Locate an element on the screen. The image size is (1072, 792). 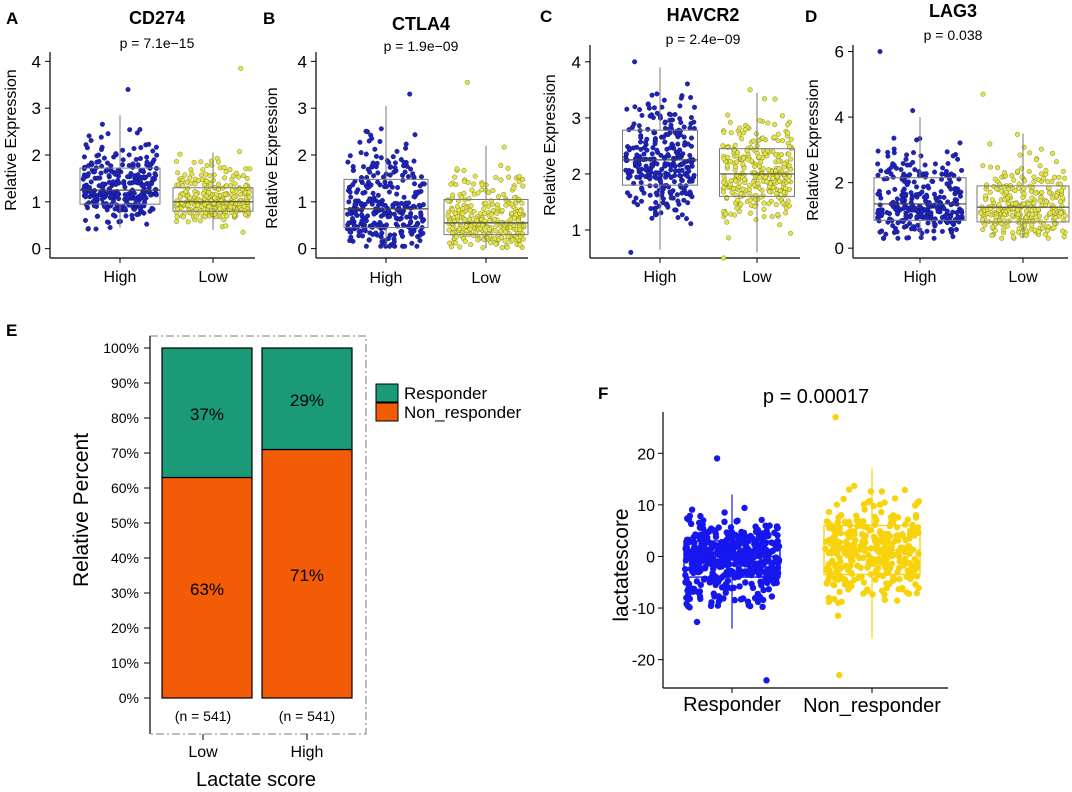
y-axis-label: lactatescore is located at coordinates (621, 564).